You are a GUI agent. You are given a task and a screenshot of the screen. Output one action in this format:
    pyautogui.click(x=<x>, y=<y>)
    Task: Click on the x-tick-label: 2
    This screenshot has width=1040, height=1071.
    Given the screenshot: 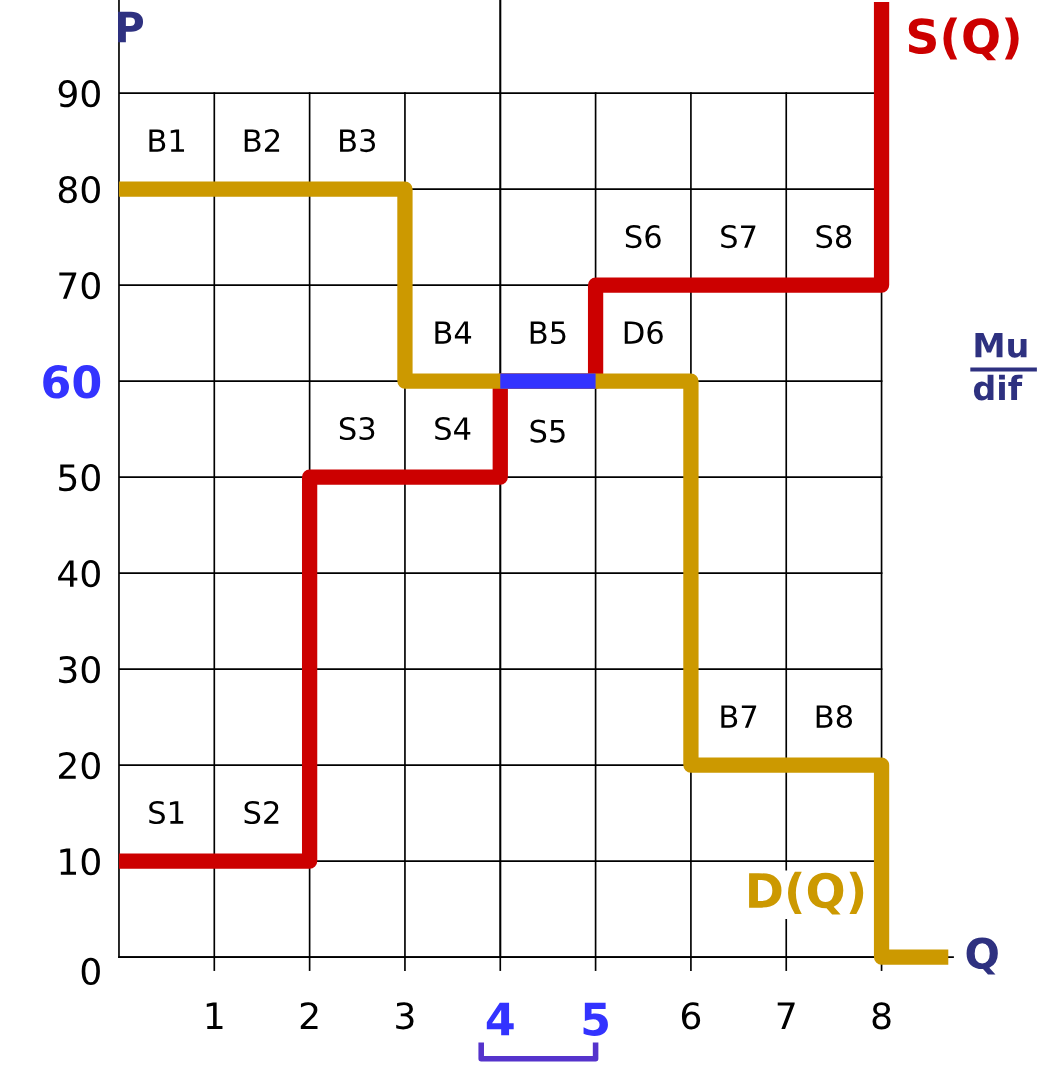 What is the action you would take?
    pyautogui.click(x=309, y=1015)
    